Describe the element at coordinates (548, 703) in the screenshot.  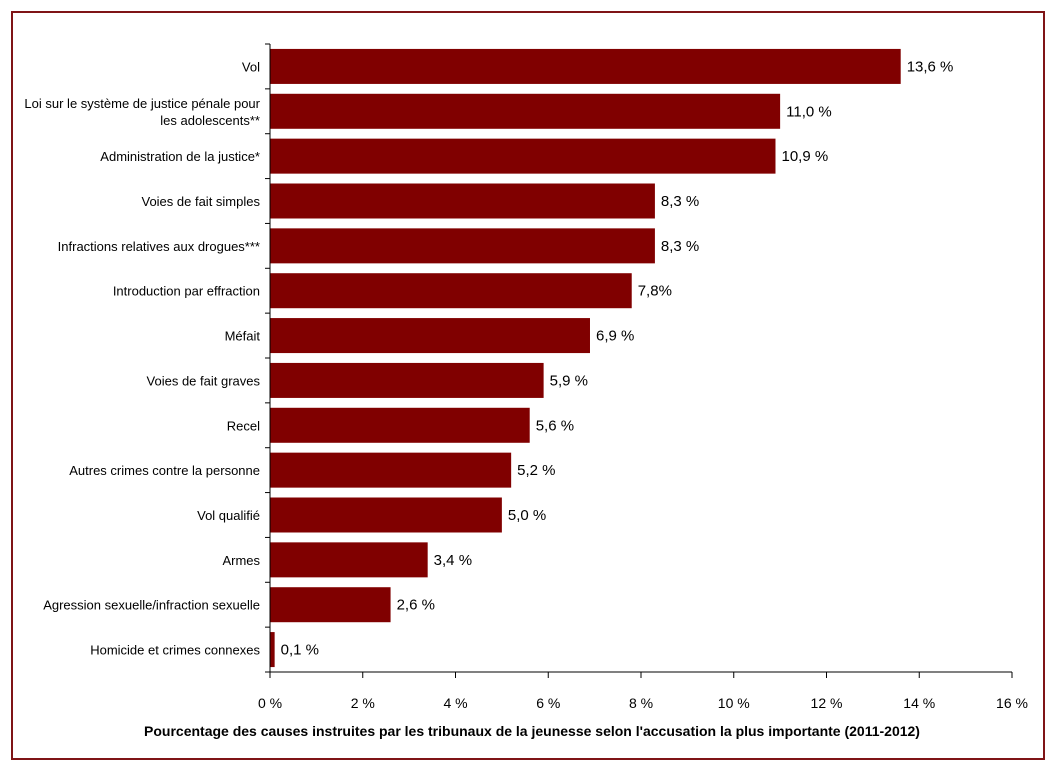
I see `x-tick-label: 6 %` at that location.